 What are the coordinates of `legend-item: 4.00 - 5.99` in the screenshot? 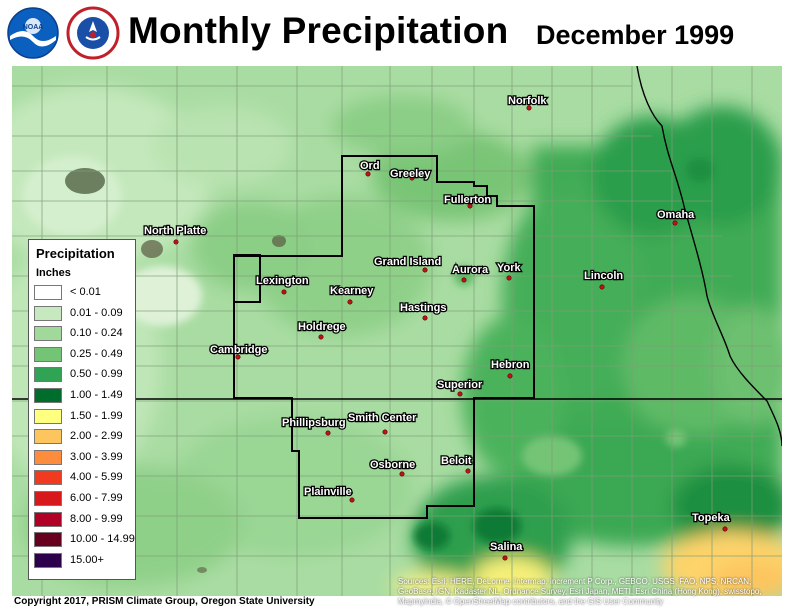 It's located at (84, 478).